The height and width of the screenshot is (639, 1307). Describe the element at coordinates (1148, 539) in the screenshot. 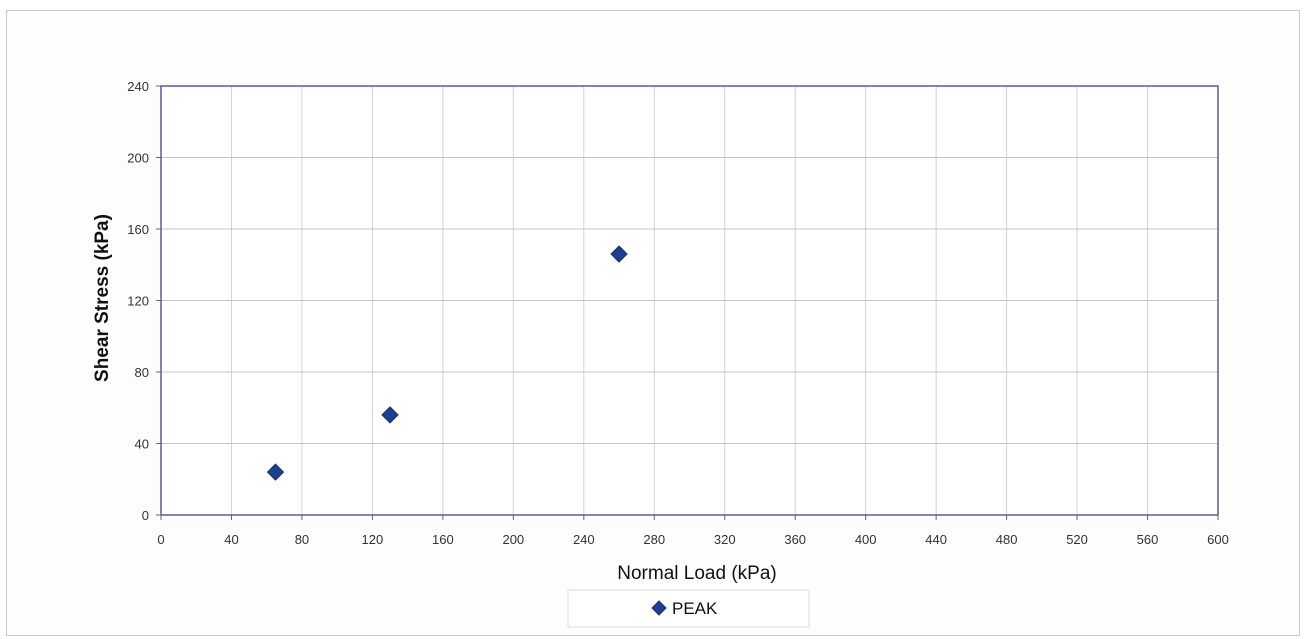

I see `x-tick-label: 560` at that location.